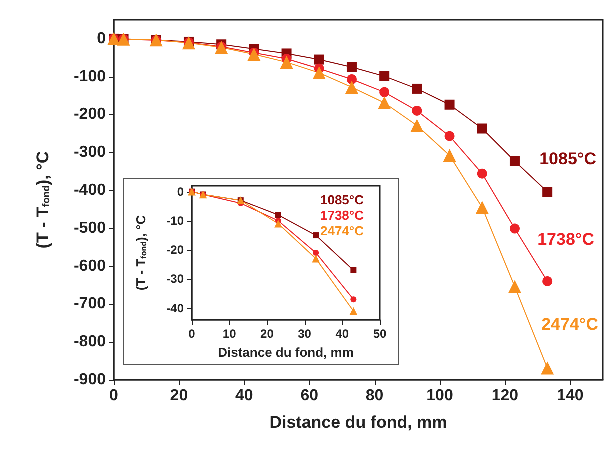 The height and width of the screenshot is (455, 607). What do you see at coordinates (175, 221) in the screenshot?
I see `y-tick-label: -10` at bounding box center [175, 221].